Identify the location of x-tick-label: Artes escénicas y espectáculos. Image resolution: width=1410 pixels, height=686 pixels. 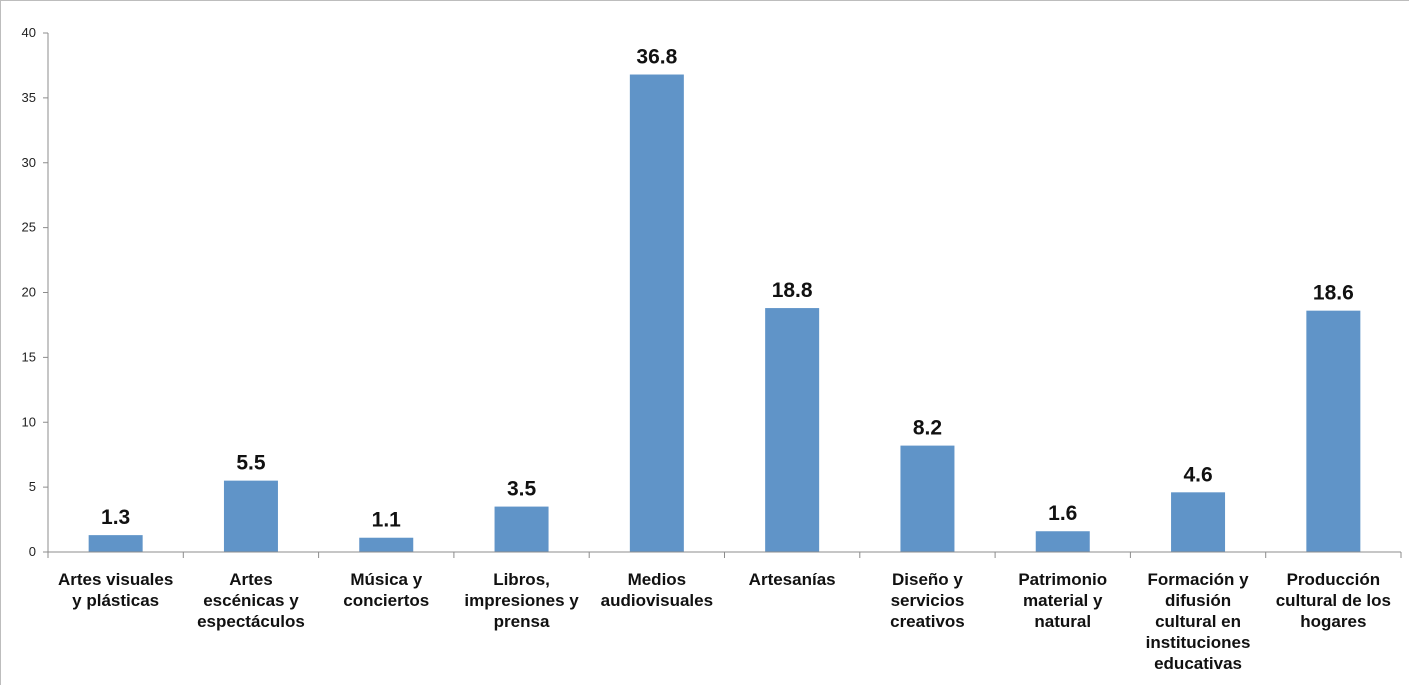
(251, 600).